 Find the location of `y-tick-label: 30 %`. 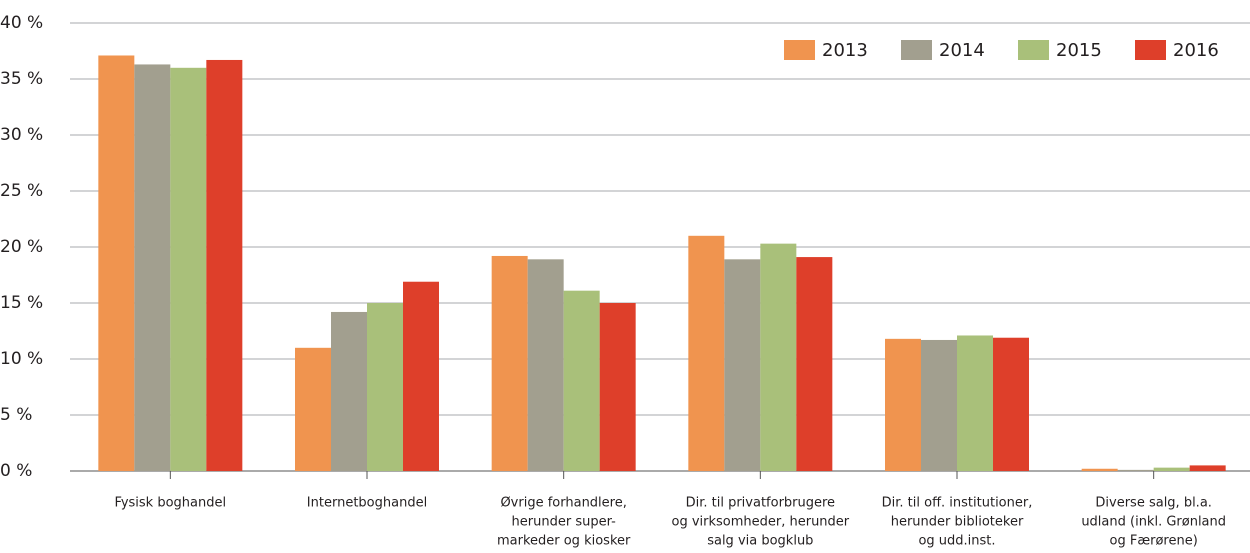

y-tick-label: 30 % is located at coordinates (21, 135).